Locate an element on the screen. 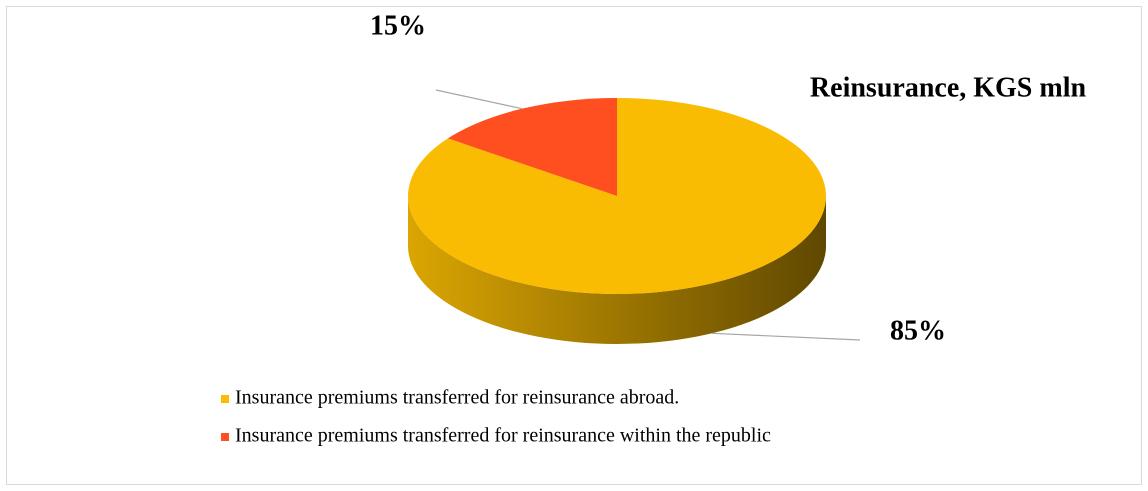 This screenshot has width=1148, height=491. data-label: 85% is located at coordinates (918, 330).